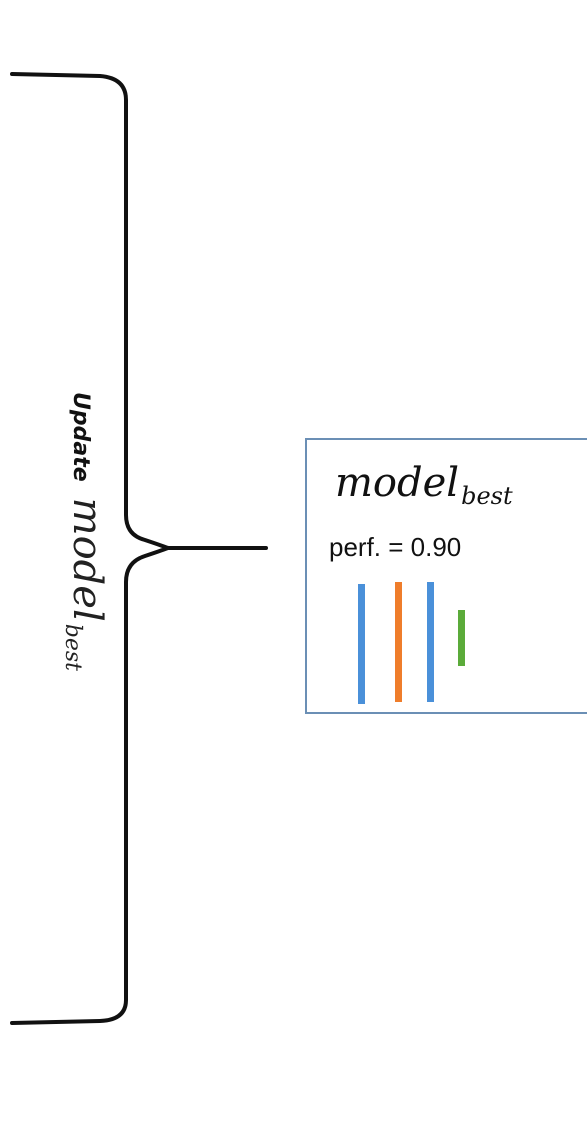  What do you see at coordinates (446, 576) in the screenshot?
I see `model-best-box: model best perf. = 0.90` at bounding box center [446, 576].